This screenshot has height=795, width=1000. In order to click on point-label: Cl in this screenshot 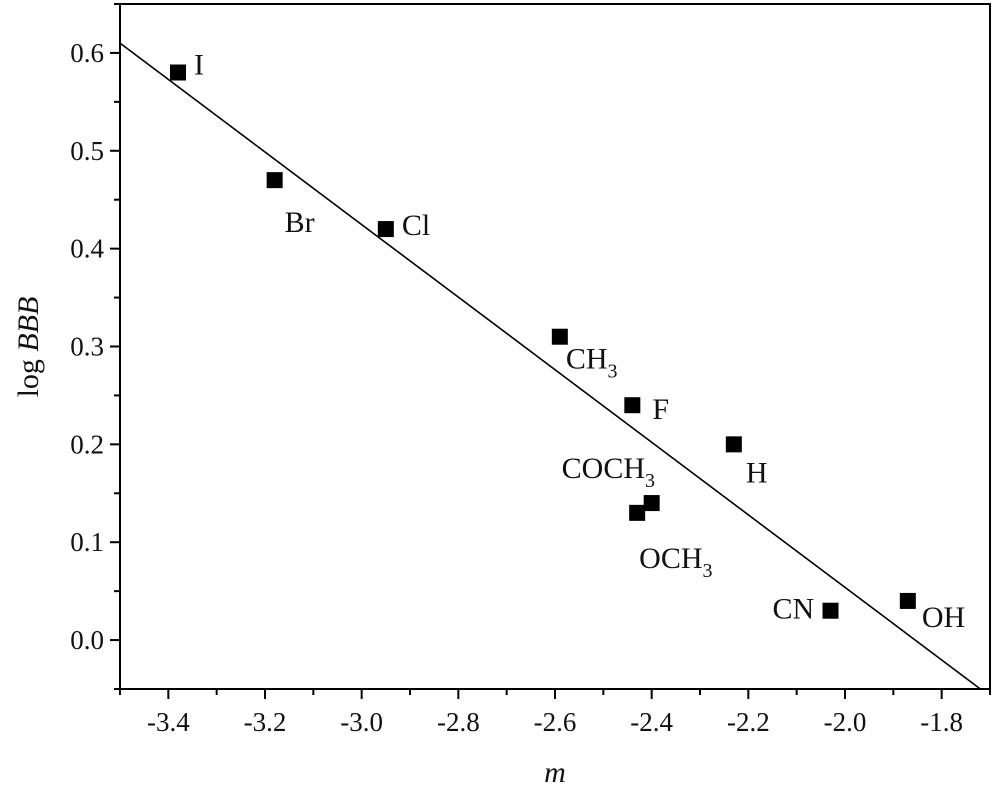, I will do `click(416, 225)`.